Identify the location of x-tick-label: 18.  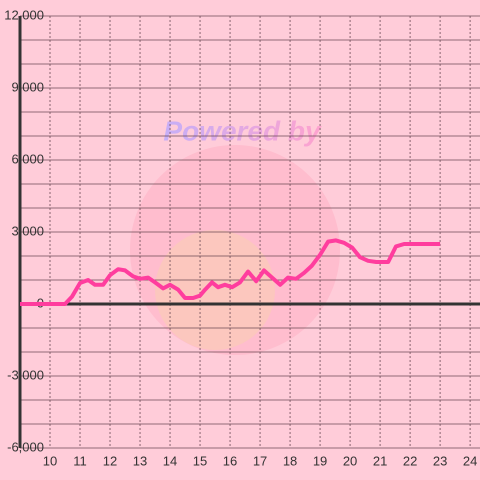
(290, 460).